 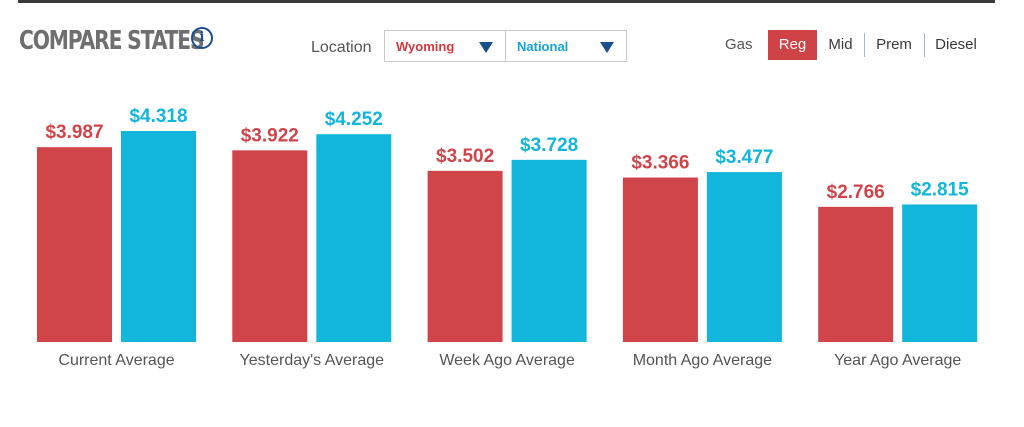 What do you see at coordinates (739, 44) in the screenshot?
I see `fuel-type-label: Gas` at bounding box center [739, 44].